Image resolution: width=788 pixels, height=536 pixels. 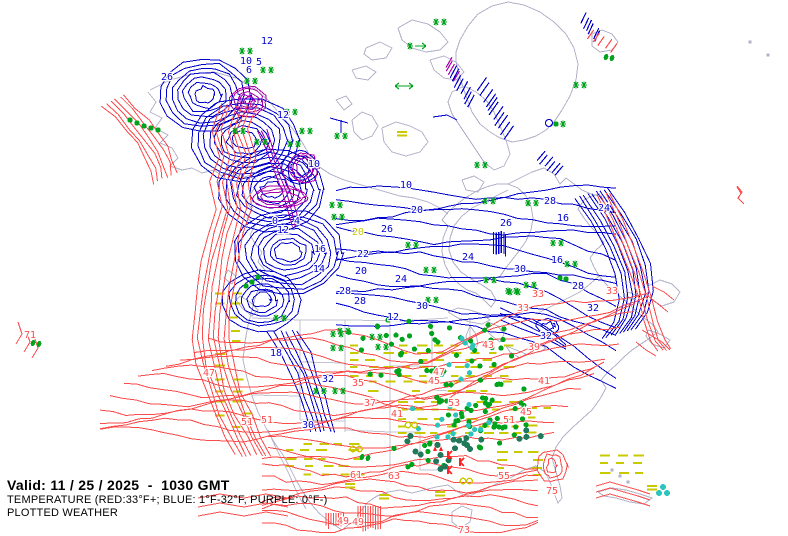 I want to click on contour-label: 18, so click(x=276, y=353).